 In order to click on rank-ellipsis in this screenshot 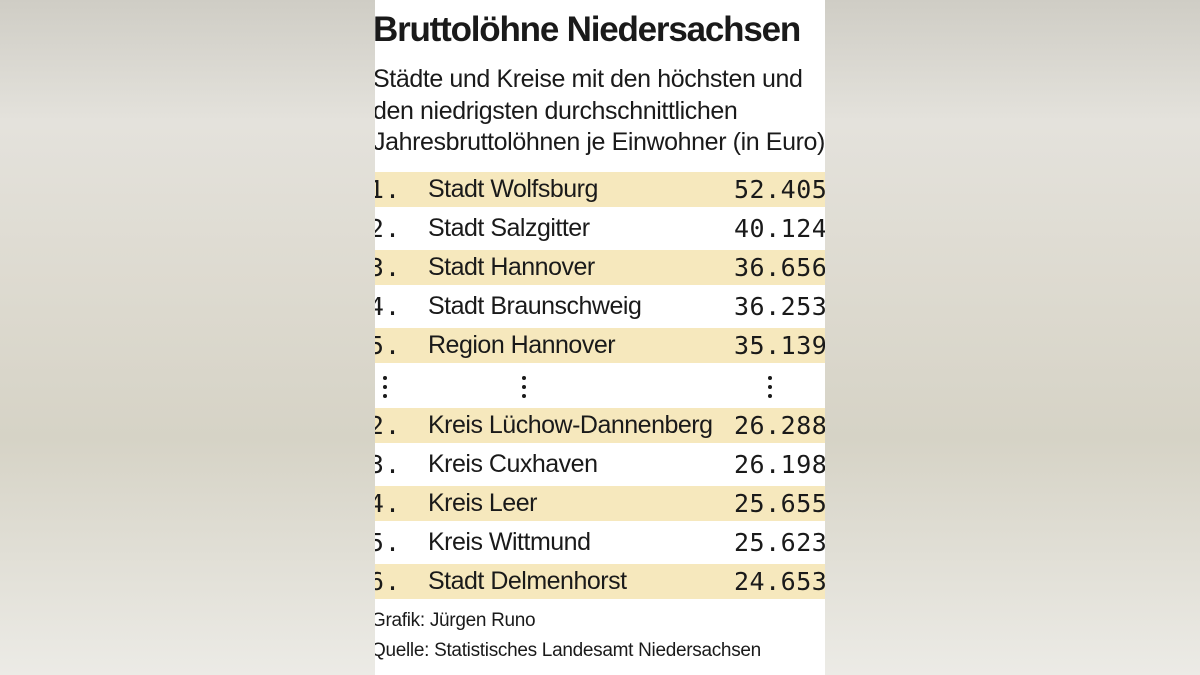, I will do `click(385, 387)`.